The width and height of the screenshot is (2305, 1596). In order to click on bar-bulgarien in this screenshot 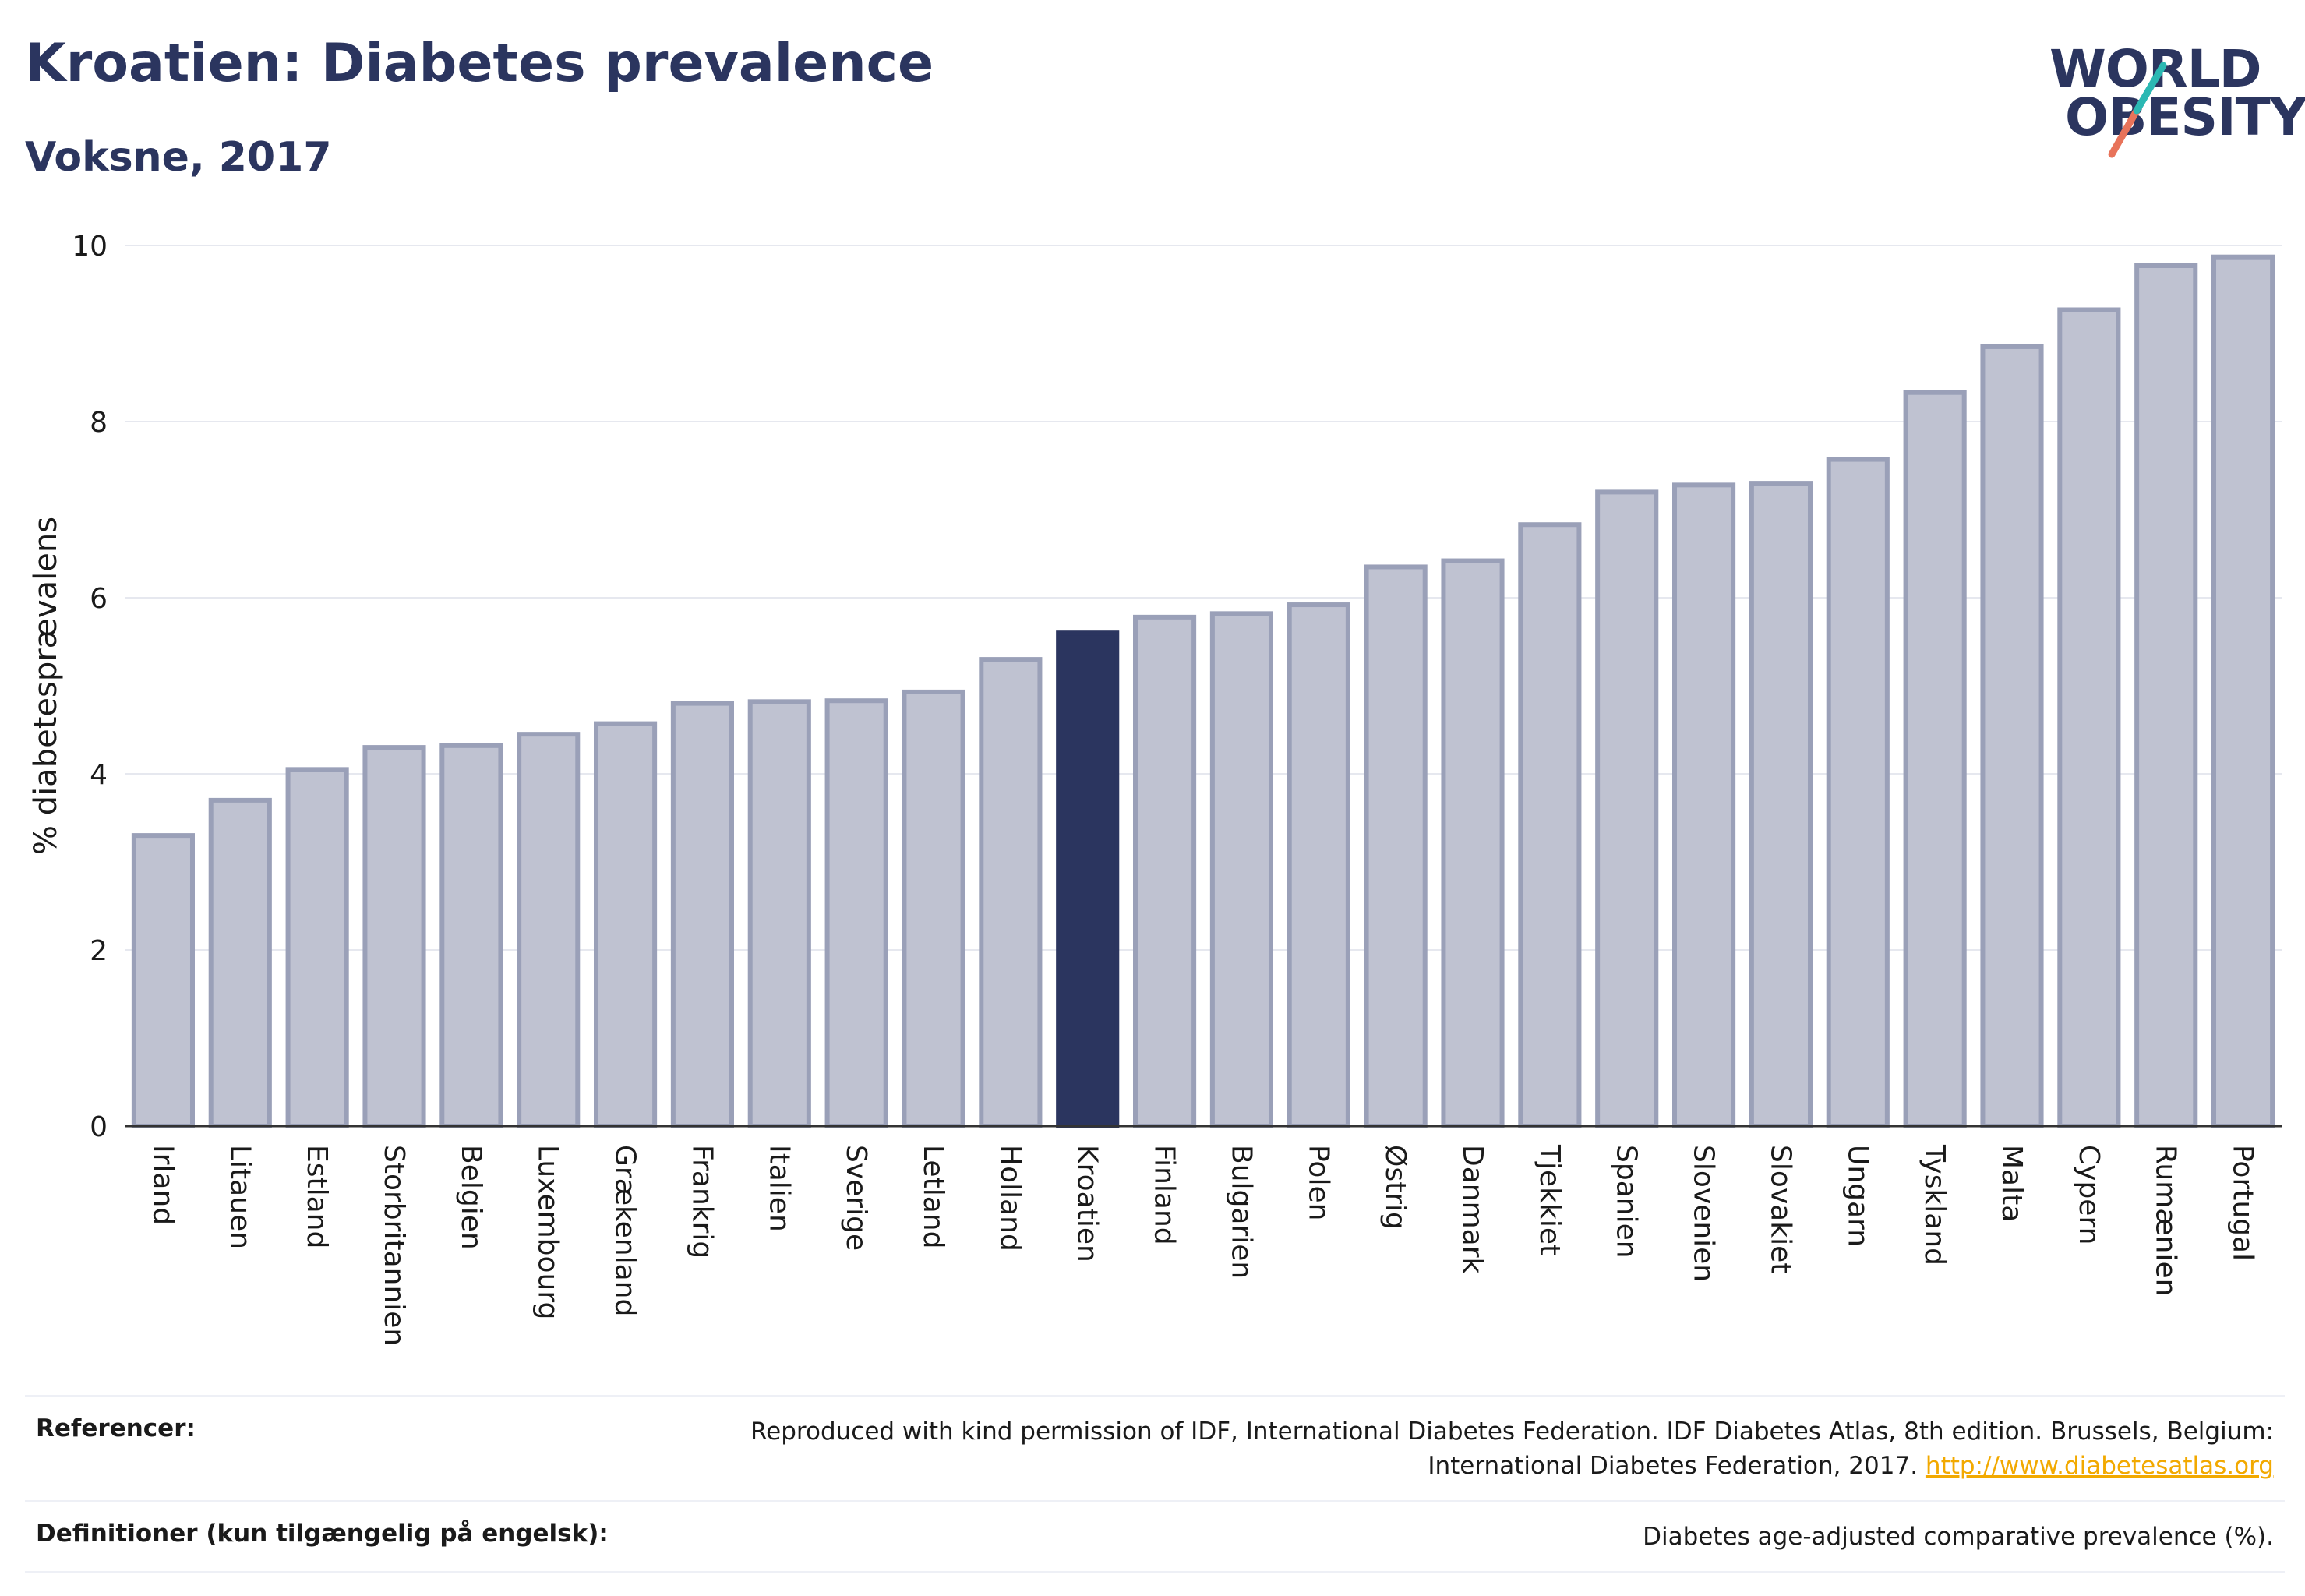, I will do `click(1241, 869)`.